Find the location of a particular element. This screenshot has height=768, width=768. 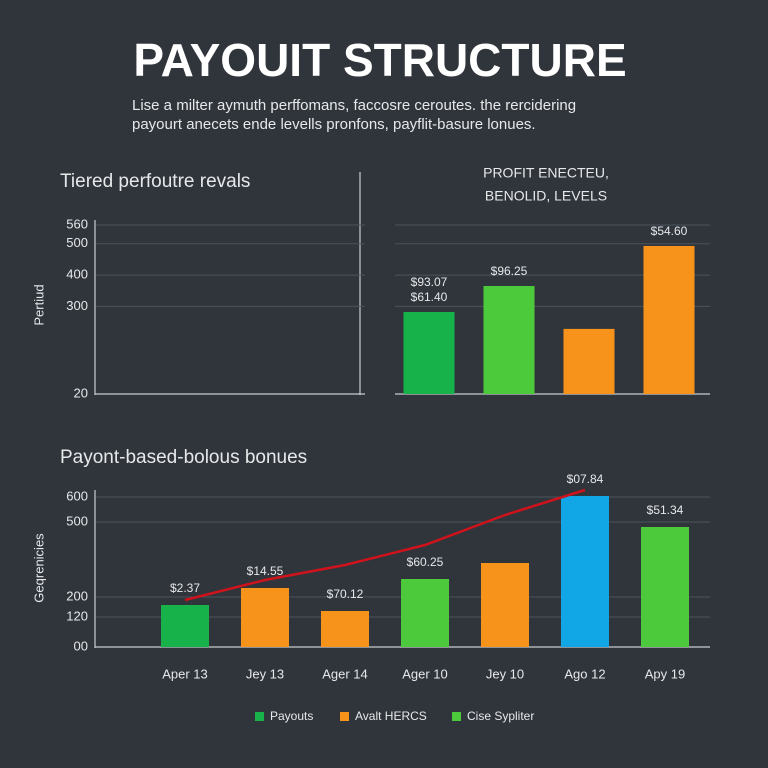

x-tick-label: Jey 13 is located at coordinates (265, 673).